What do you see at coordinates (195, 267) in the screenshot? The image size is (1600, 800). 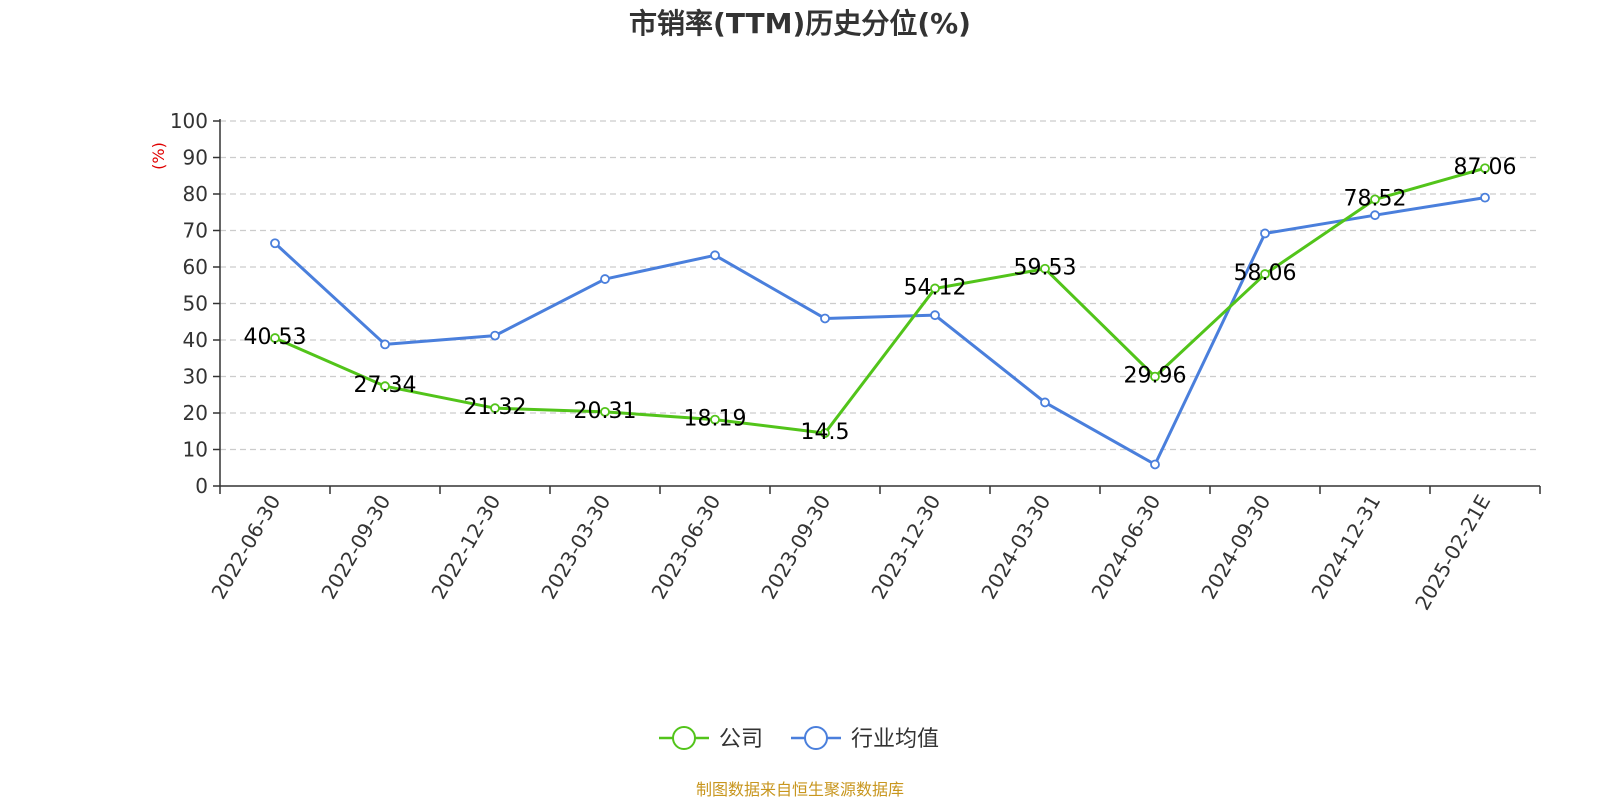 I see `y-tick-label: 60` at bounding box center [195, 267].